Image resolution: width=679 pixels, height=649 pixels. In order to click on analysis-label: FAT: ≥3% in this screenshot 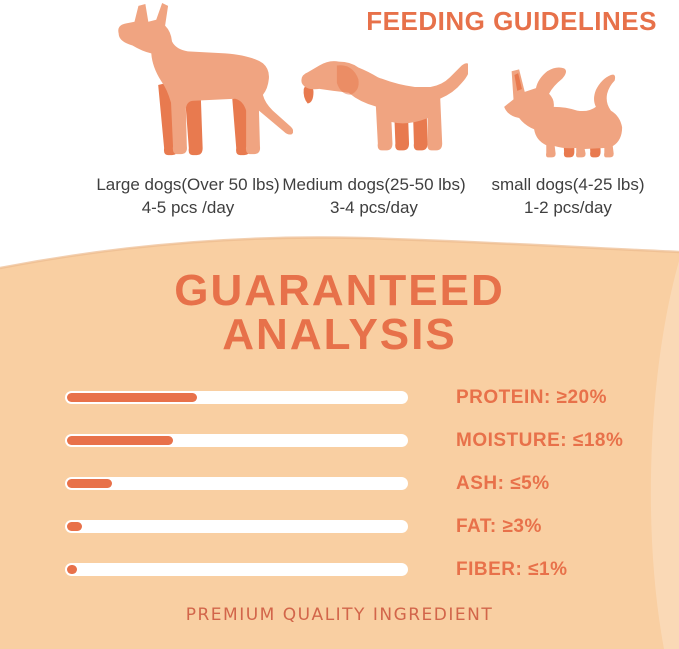, I will do `click(499, 526)`.